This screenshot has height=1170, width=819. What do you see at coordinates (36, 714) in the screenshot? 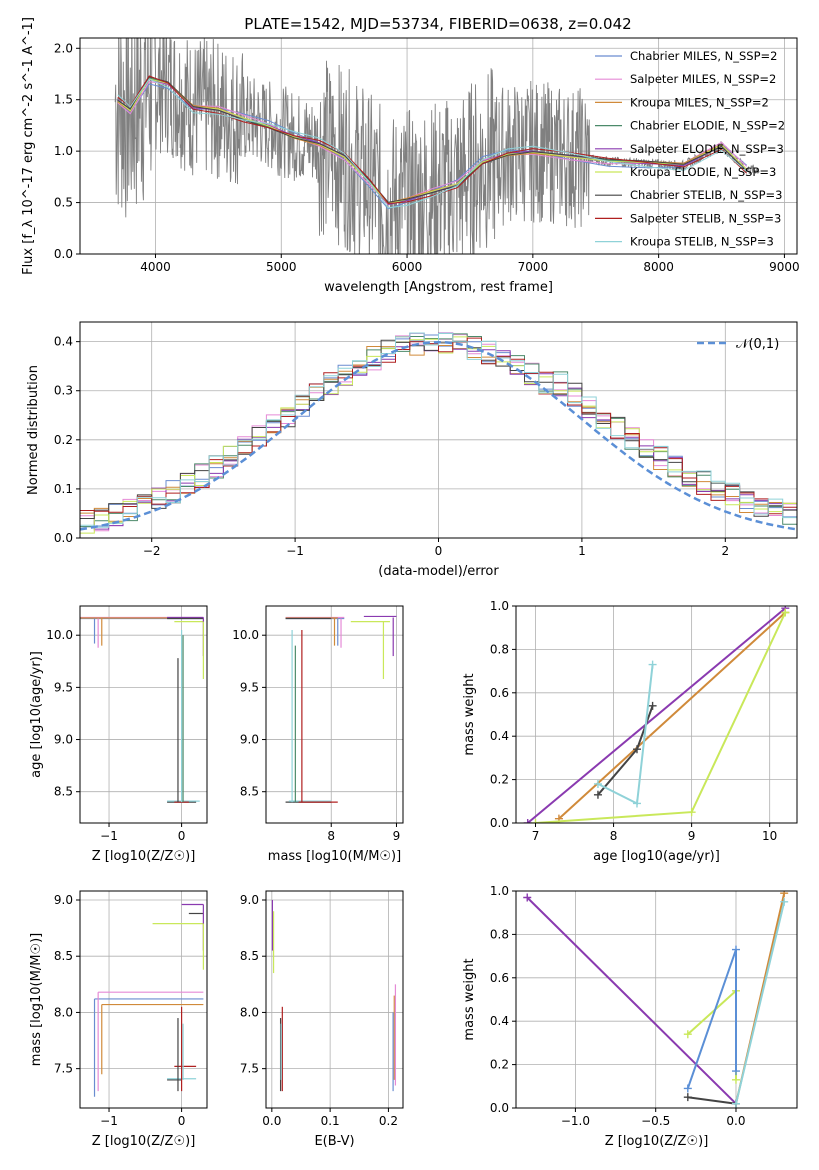
I see `y-axis-label: age [log10(age/yr)]` at bounding box center [36, 714].